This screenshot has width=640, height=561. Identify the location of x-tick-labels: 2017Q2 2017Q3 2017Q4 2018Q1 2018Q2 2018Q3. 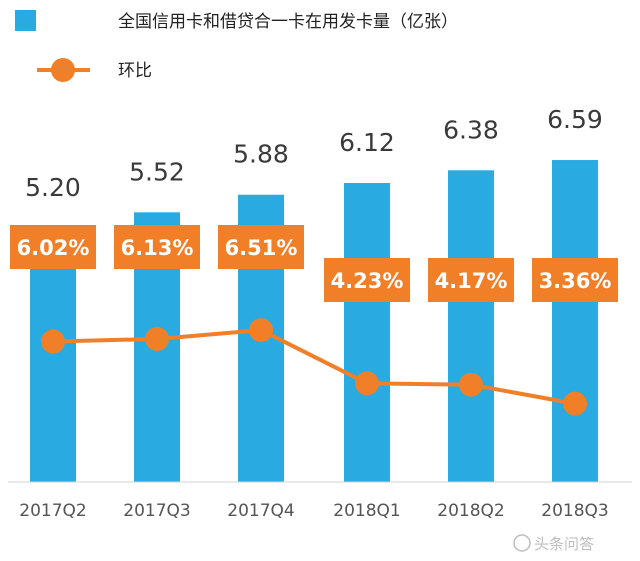
(313, 511).